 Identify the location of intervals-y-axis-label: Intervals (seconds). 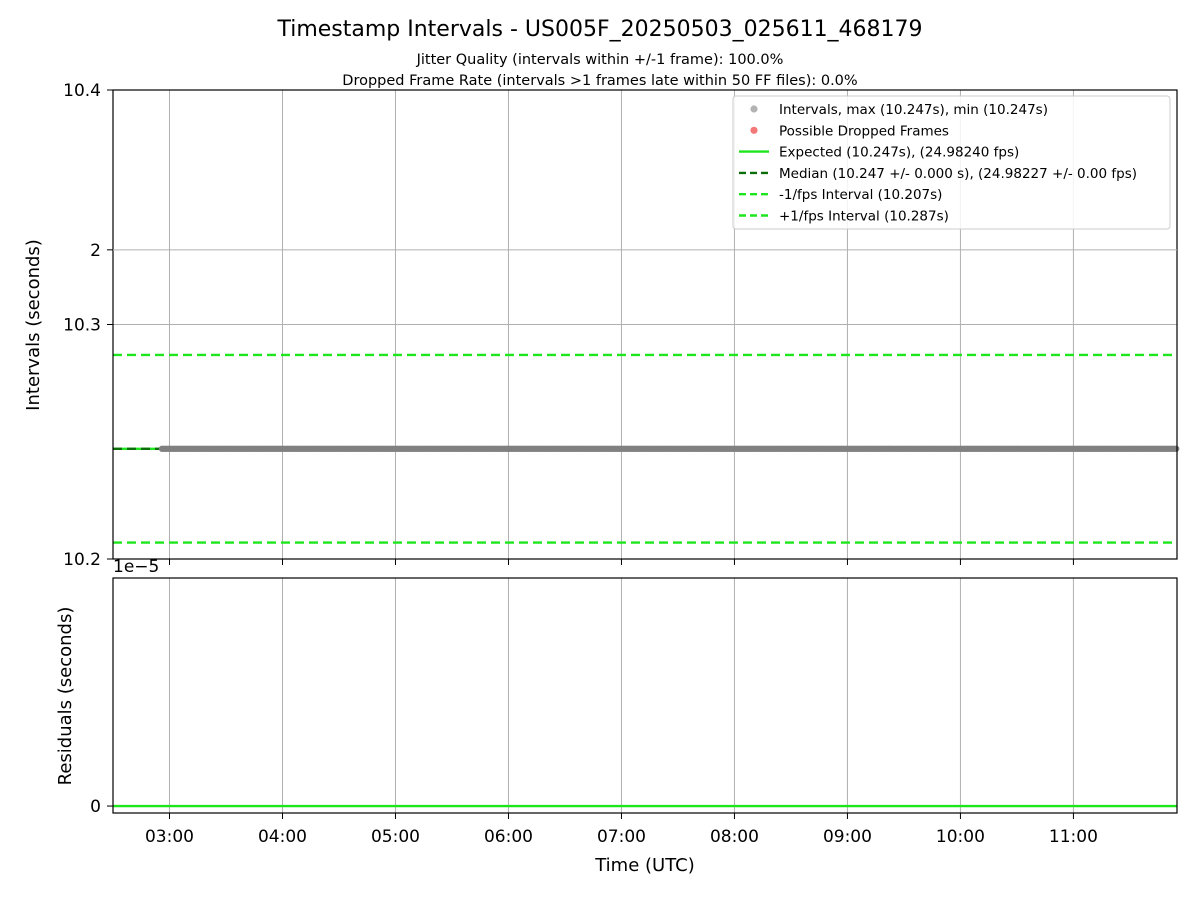
(33, 325).